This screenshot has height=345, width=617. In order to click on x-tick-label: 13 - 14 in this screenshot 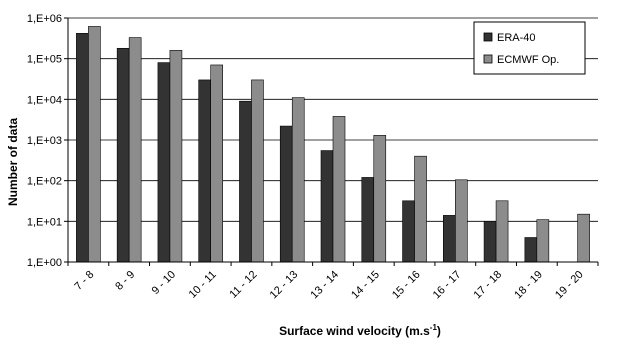, I will do `click(324, 285)`.